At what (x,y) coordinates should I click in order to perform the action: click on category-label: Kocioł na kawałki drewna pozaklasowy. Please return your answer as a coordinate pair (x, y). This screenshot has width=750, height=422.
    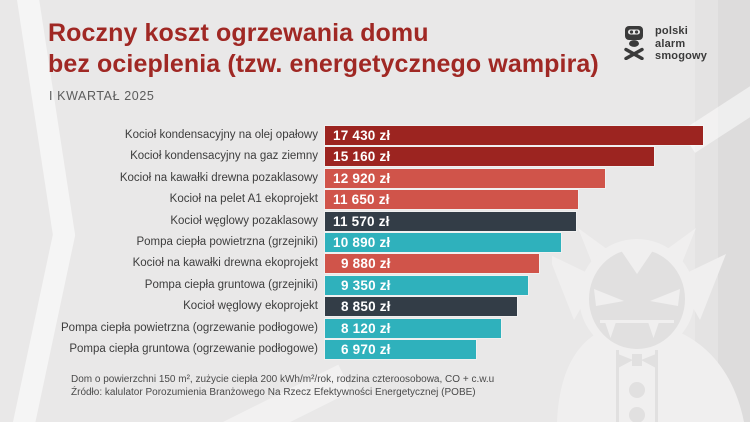
    Looking at the image, I should click on (218, 177).